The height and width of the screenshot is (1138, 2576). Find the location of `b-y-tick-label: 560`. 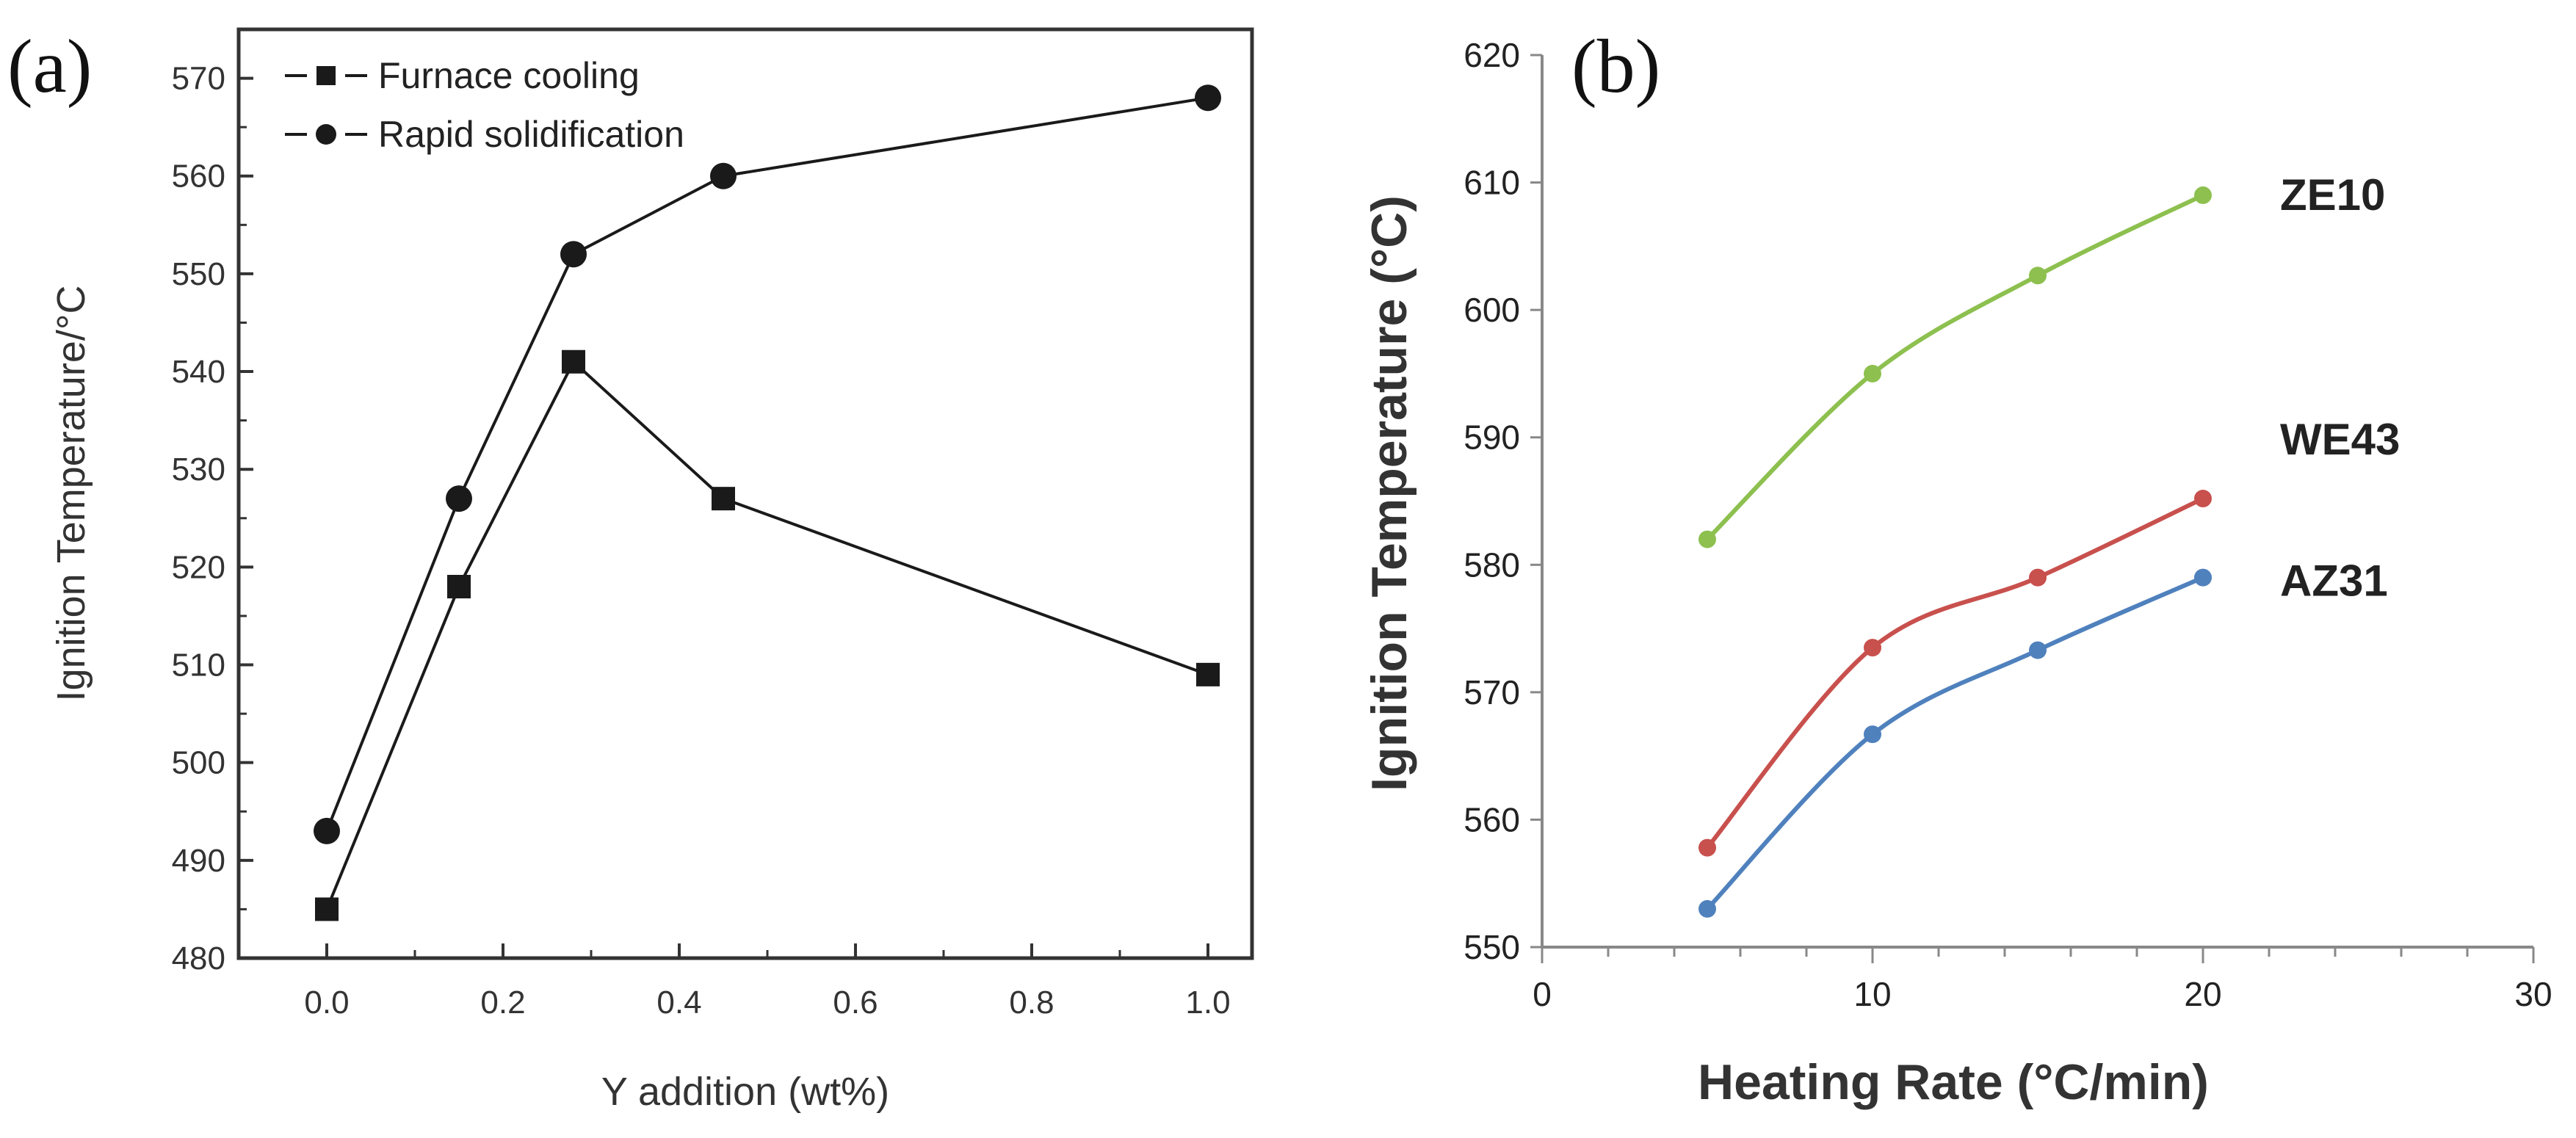

b-y-tick-label: 560 is located at coordinates (1492, 819).